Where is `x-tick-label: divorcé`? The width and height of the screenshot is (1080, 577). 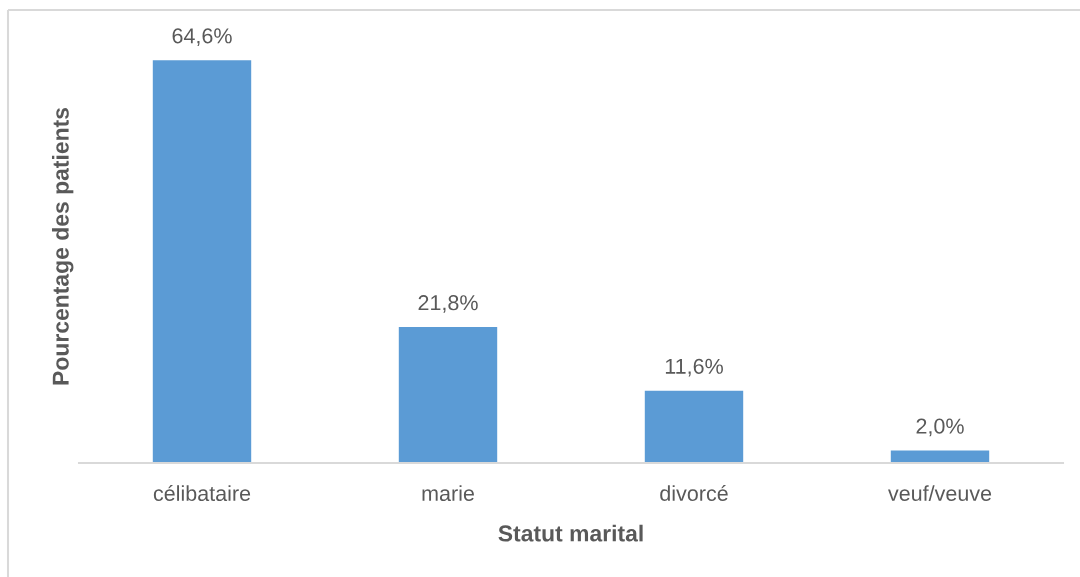
x-tick-label: divorcé is located at coordinates (694, 493).